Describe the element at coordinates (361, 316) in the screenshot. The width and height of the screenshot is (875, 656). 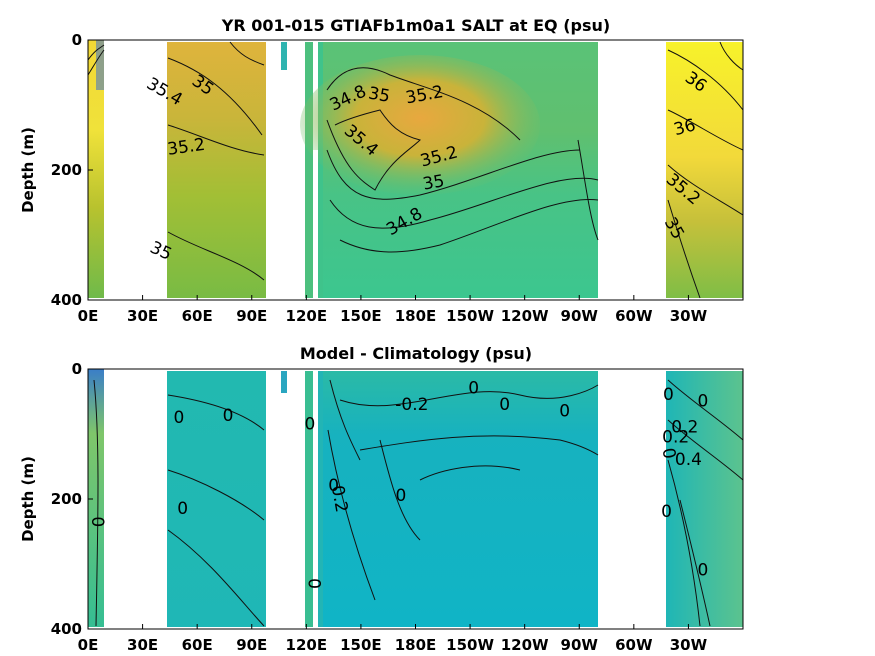
I see `top-x-tick-label: 150E` at that location.